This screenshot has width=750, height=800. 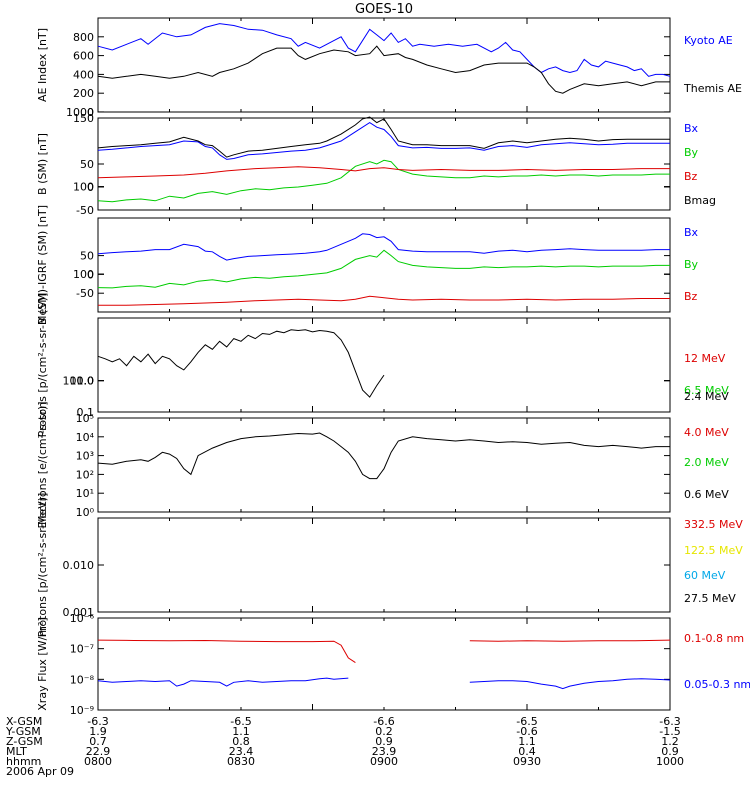 What do you see at coordinates (16, 751) in the screenshot?
I see `x-axis-row-name: MLT` at bounding box center [16, 751].